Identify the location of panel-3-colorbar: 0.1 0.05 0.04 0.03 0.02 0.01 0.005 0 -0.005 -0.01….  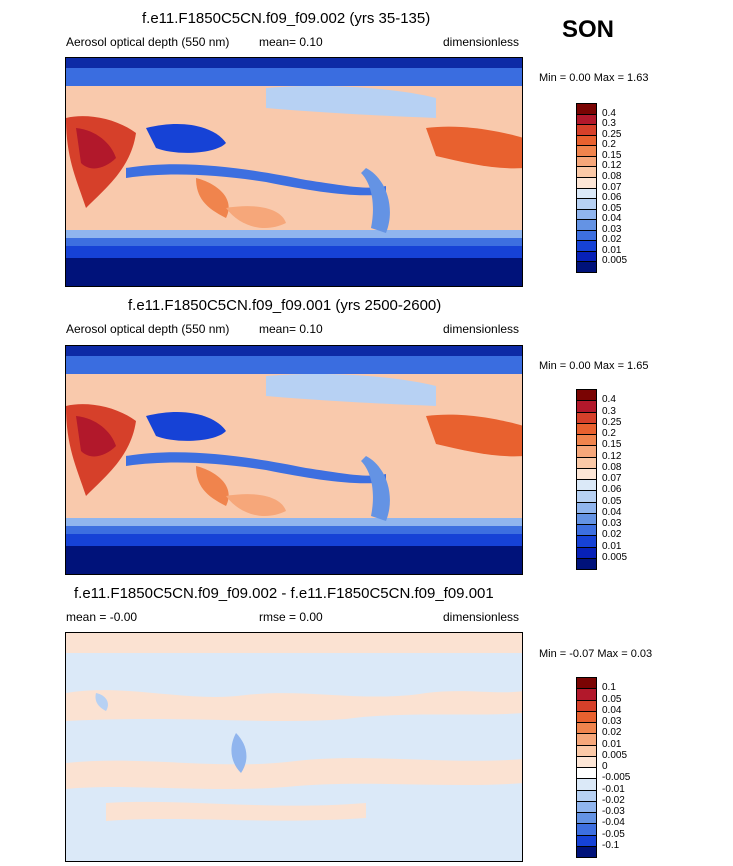
(603, 767).